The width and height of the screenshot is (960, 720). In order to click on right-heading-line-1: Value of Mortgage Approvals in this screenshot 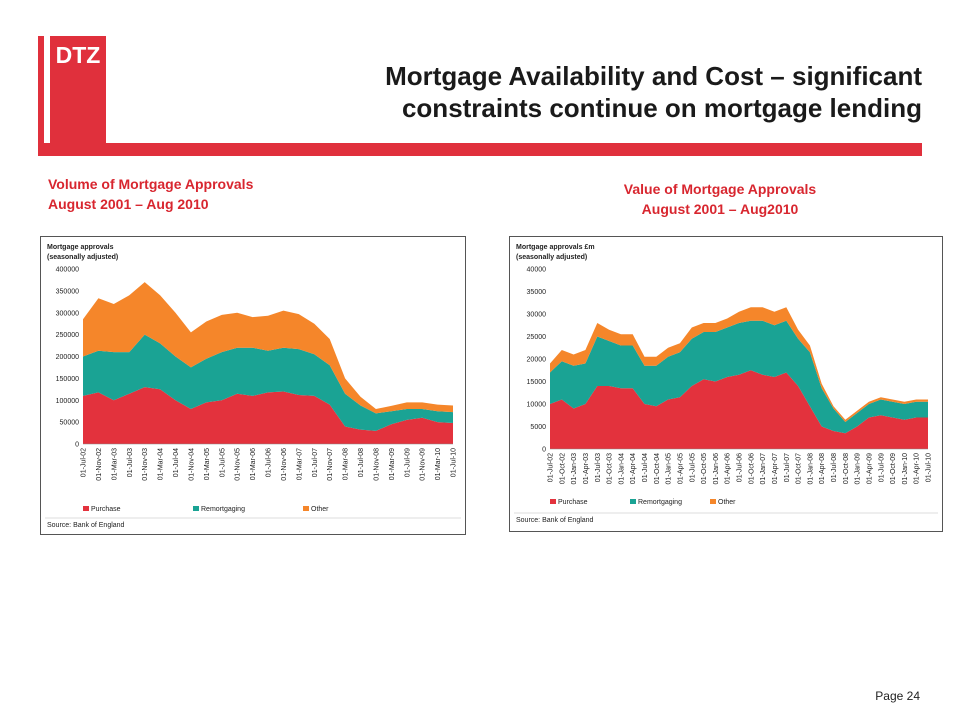, I will do `click(720, 189)`.